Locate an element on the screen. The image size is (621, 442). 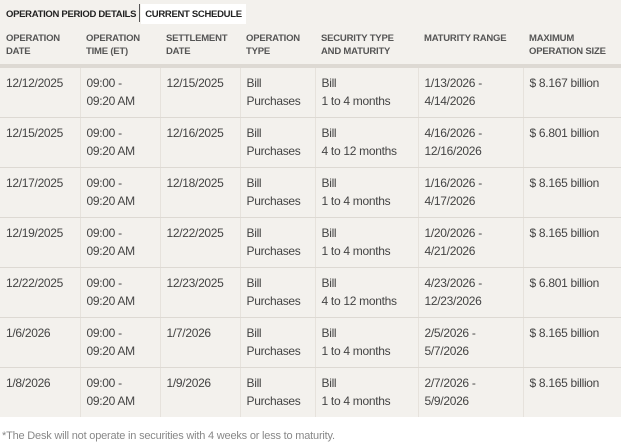
settlement-date-text: 12/16/2025 is located at coordinates (195, 133).